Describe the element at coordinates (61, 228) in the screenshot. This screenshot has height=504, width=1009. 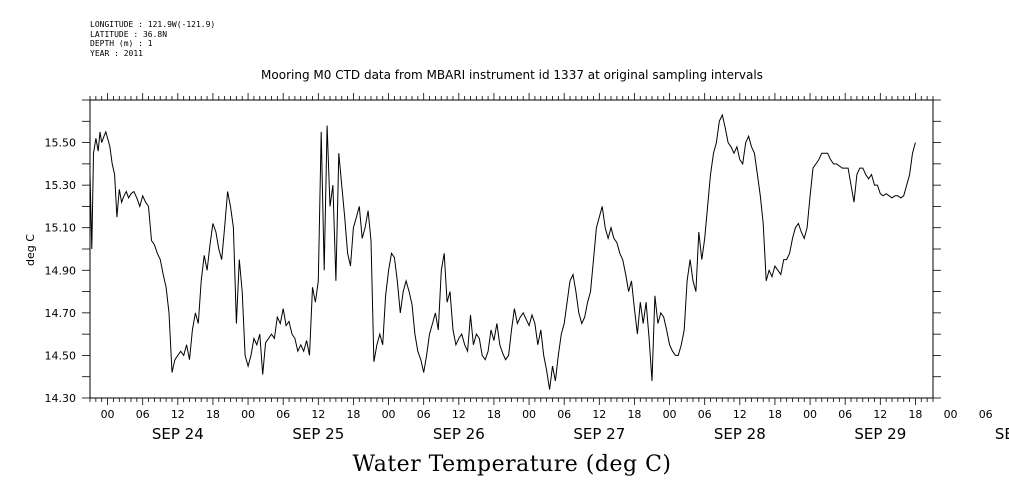
I see `y-tick-label: 15.10` at that location.